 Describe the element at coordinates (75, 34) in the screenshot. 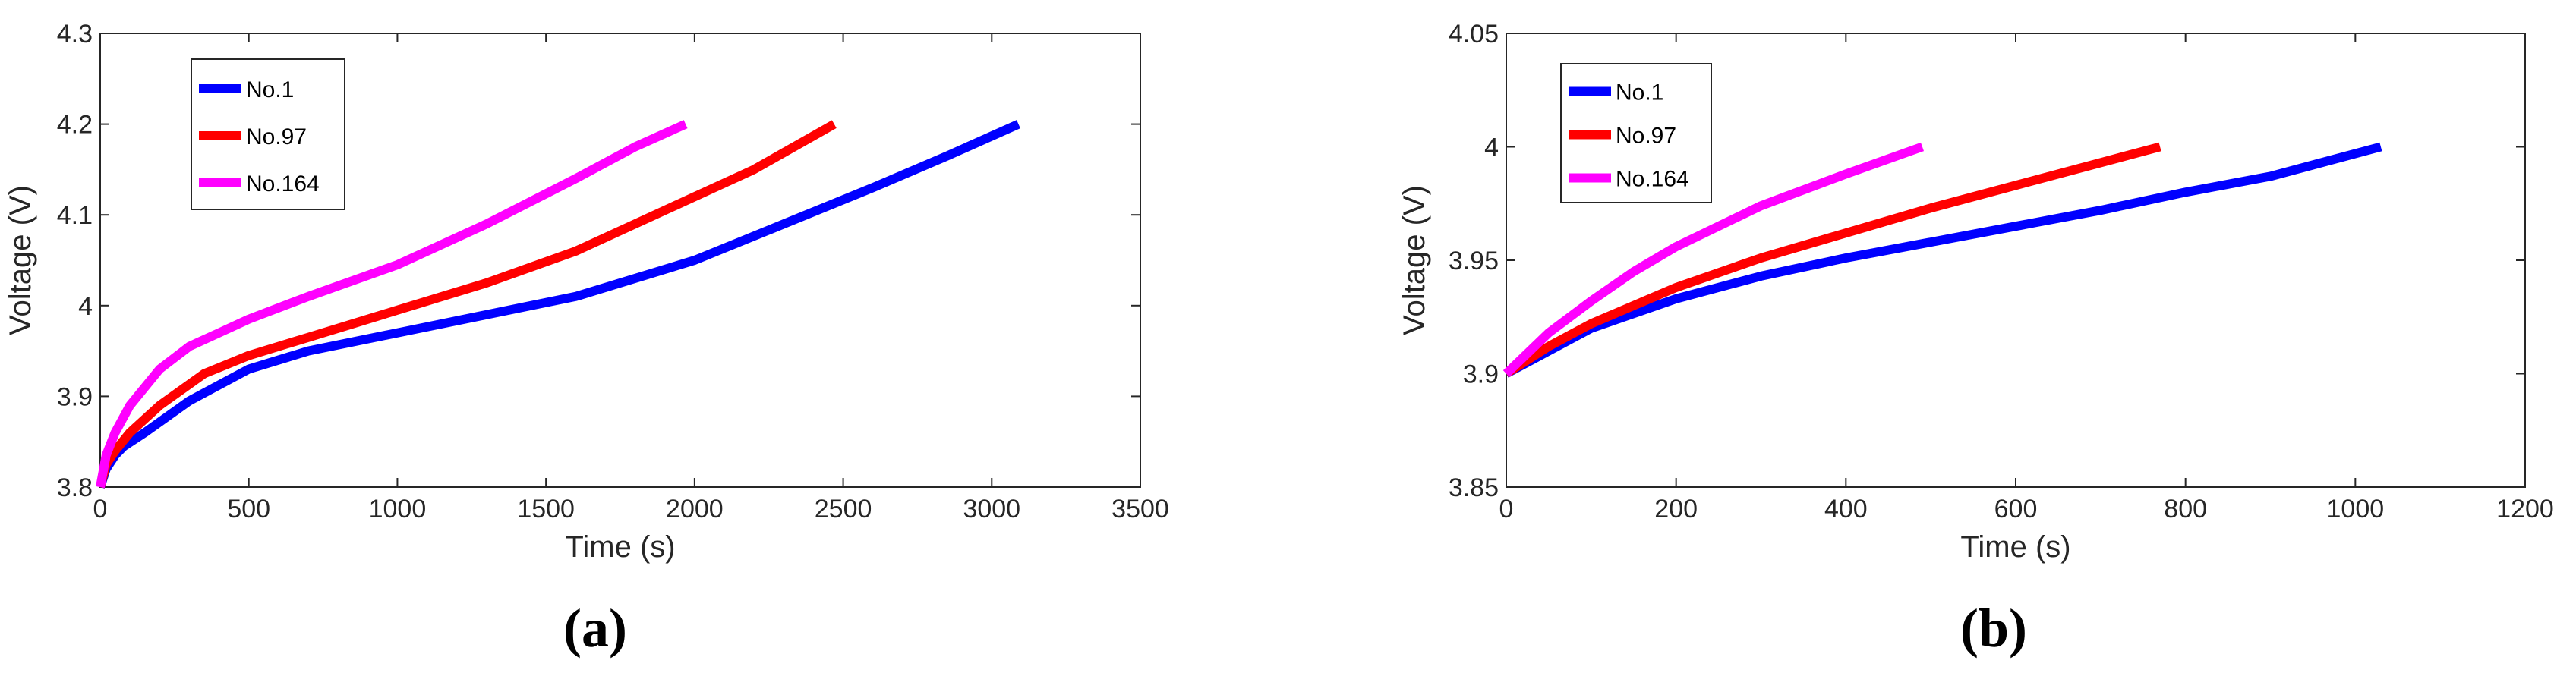

I see `y-tick-label: 4.3` at that location.